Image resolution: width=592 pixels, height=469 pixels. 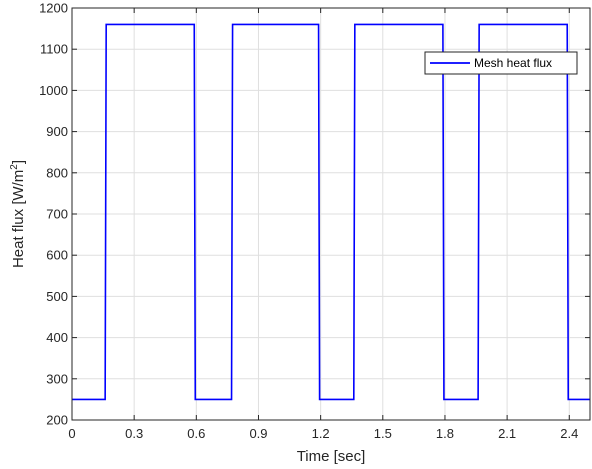 I want to click on y-tick-label: 600, so click(x=57, y=255).